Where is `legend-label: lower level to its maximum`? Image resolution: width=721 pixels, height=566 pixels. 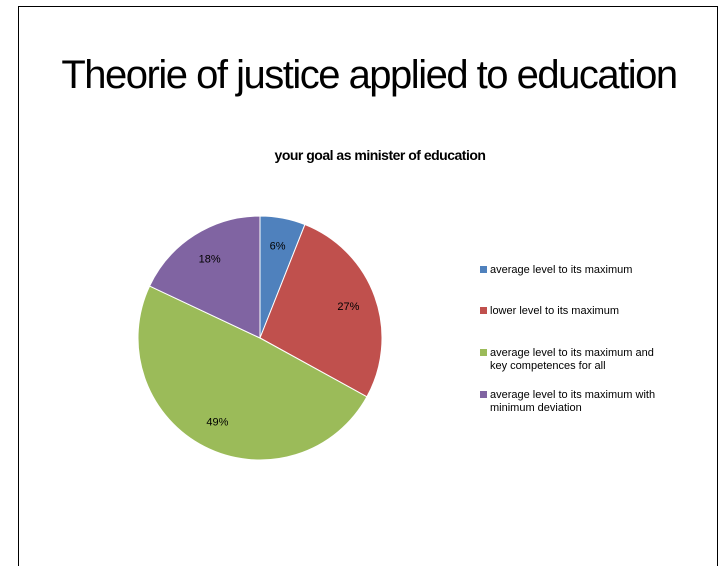
legend-label: lower level to its maximum is located at coordinates (554, 311).